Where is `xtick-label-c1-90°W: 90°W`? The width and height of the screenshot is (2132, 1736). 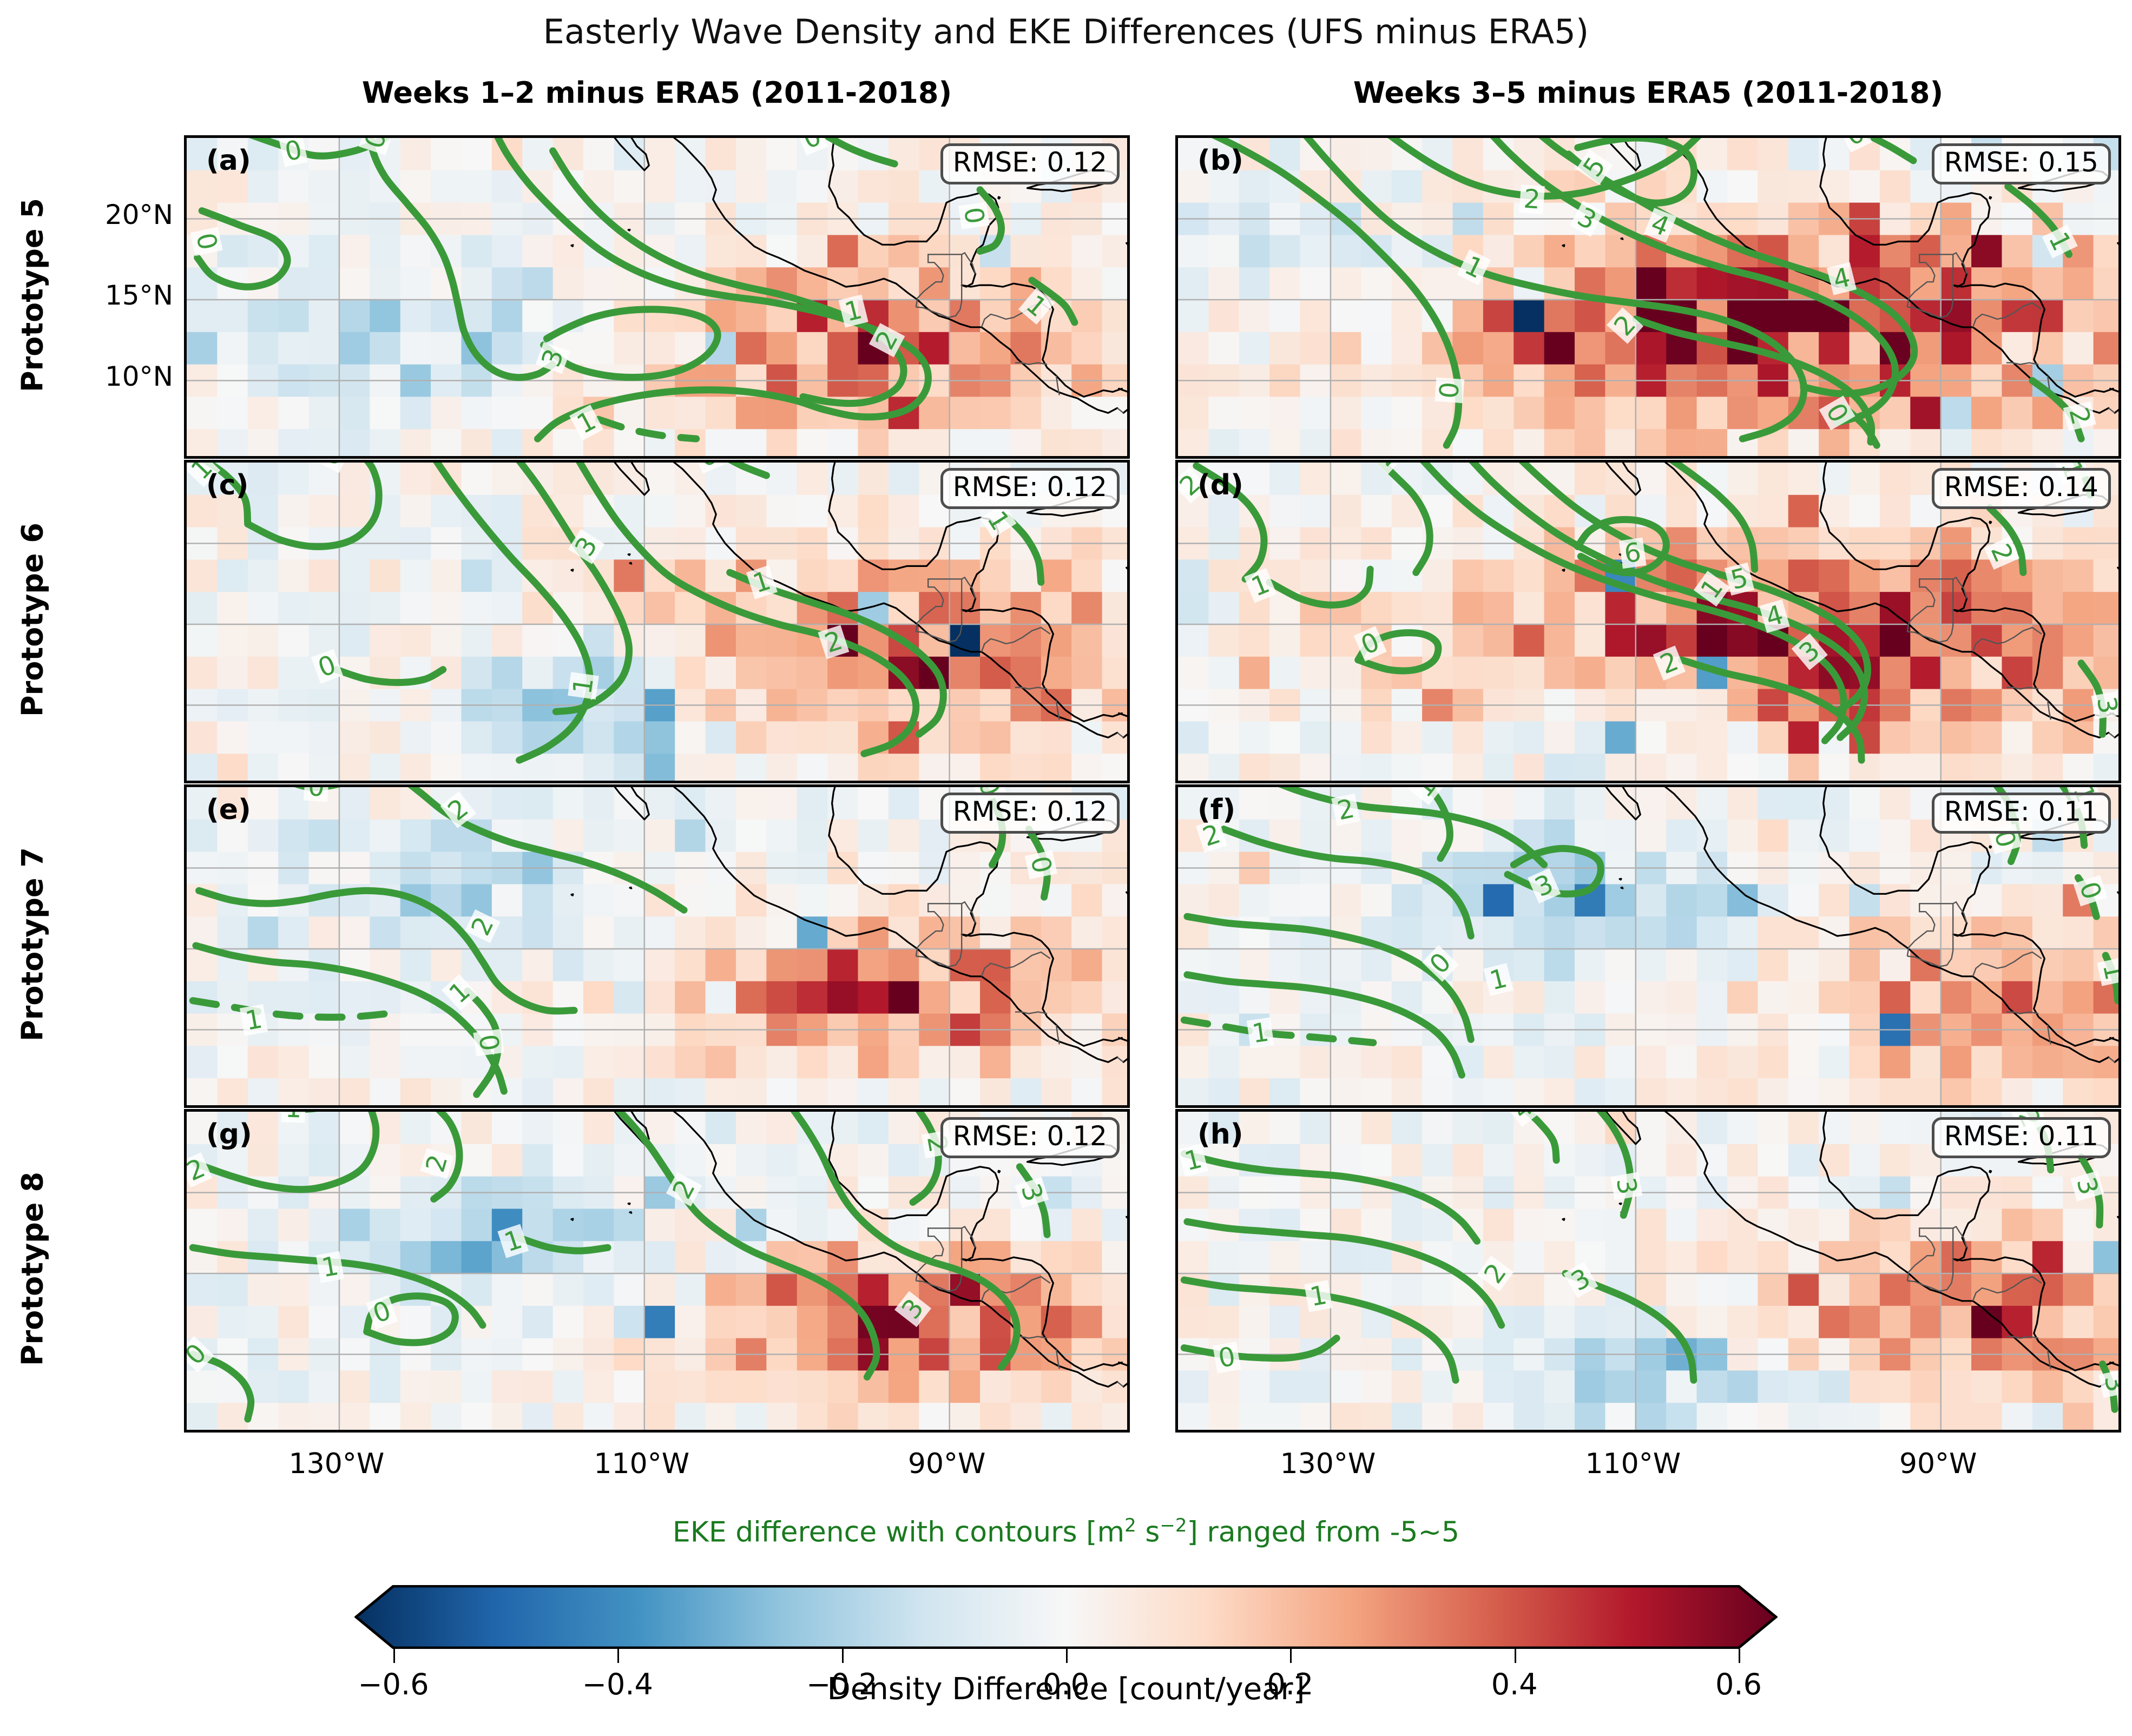 xtick-label-c1-90°W: 90°W is located at coordinates (1938, 1464).